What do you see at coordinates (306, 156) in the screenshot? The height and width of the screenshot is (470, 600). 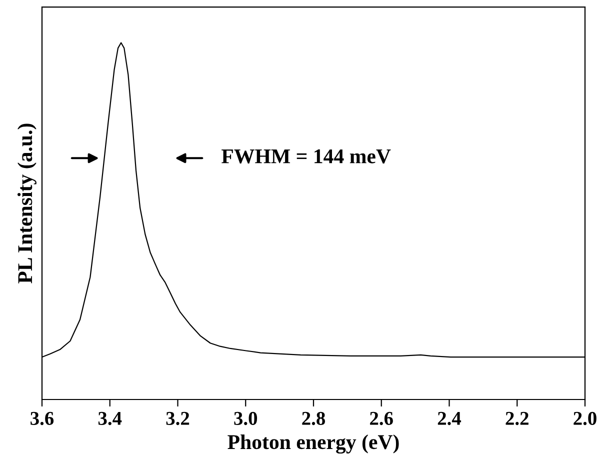 I see `annotation: FWHM = 144 meV` at bounding box center [306, 156].